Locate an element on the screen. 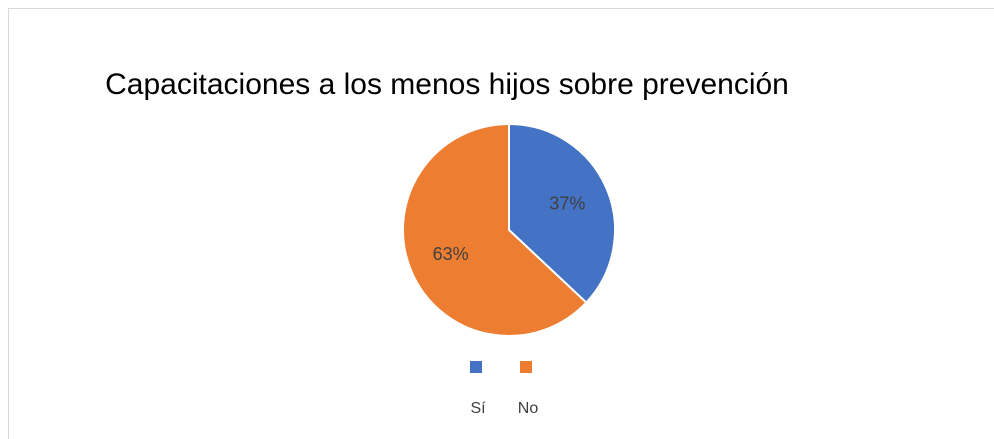 The width and height of the screenshot is (994, 439). data-label: 63% is located at coordinates (451, 254).